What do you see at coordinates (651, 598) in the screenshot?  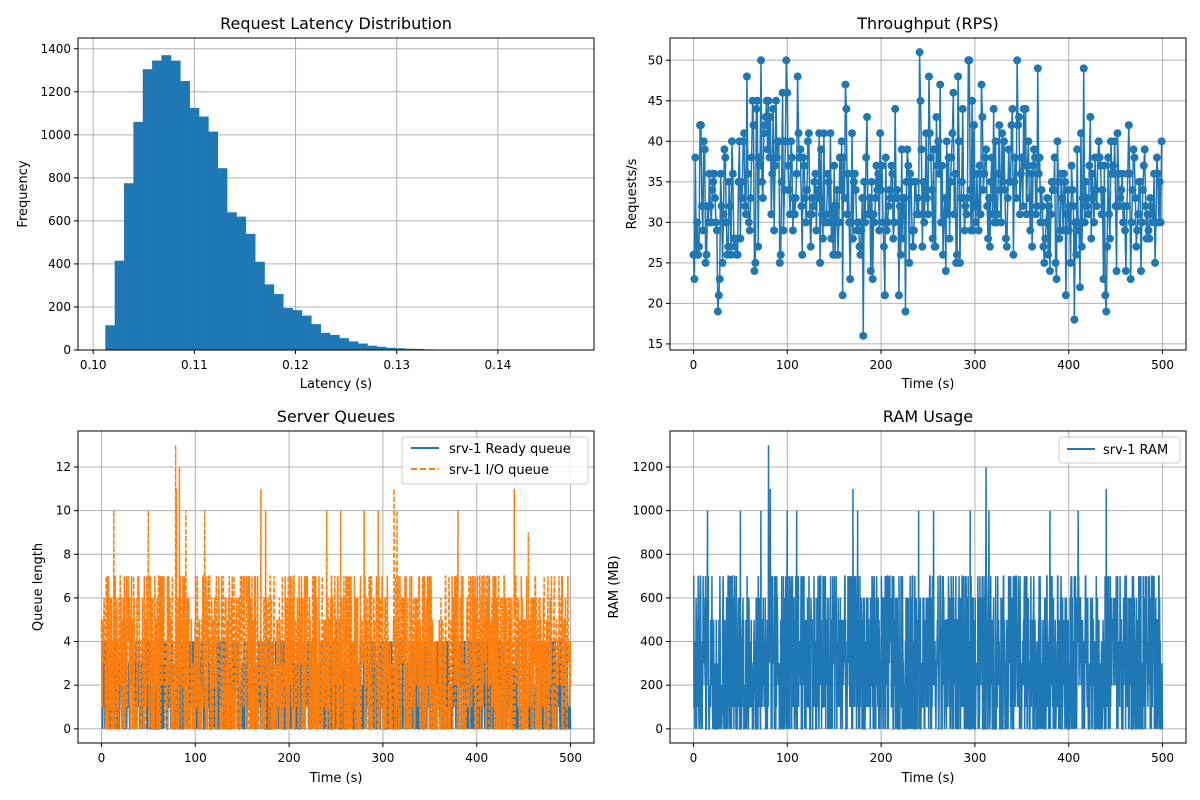 I see `y-tick-label: 600` at bounding box center [651, 598].